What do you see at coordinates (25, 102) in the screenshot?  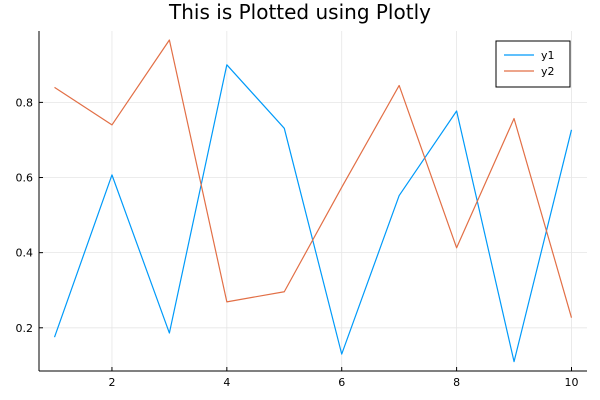 I see `y-tick-label: 0.8` at bounding box center [25, 102].